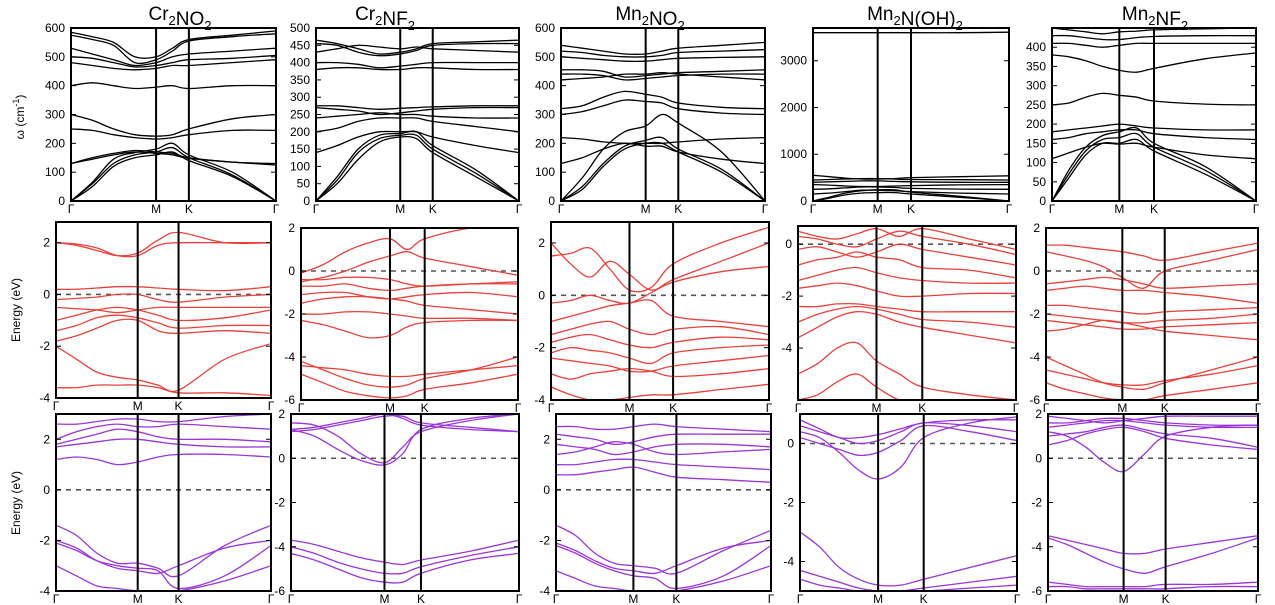  Describe the element at coordinates (158, 14) in the screenshot. I see `column-title-part: Cr` at that location.